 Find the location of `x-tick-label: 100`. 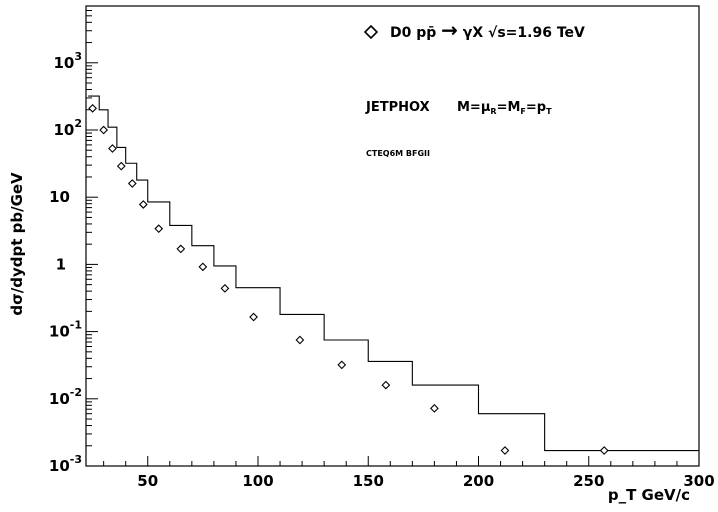

x-tick-label: 100 is located at coordinates (257, 481).